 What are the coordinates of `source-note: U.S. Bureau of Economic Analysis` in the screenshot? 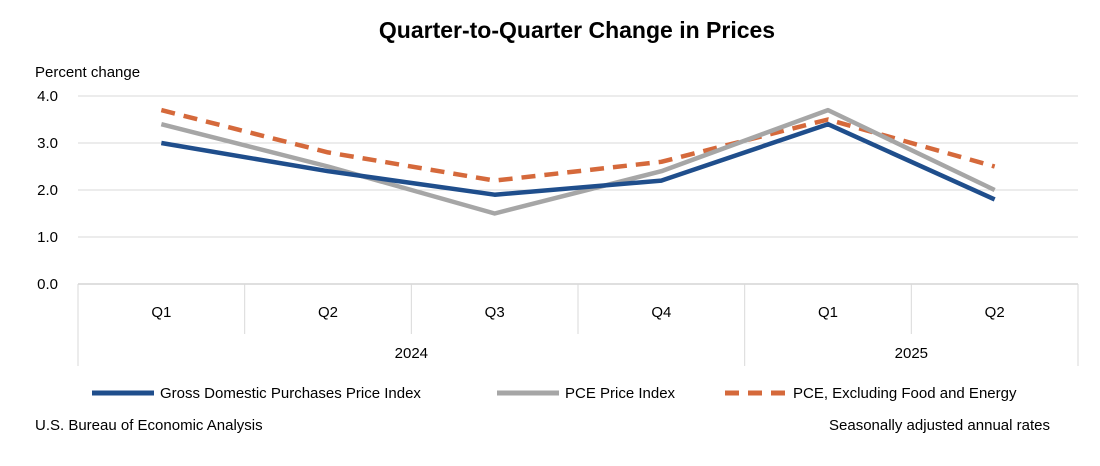 It's located at (149, 425).